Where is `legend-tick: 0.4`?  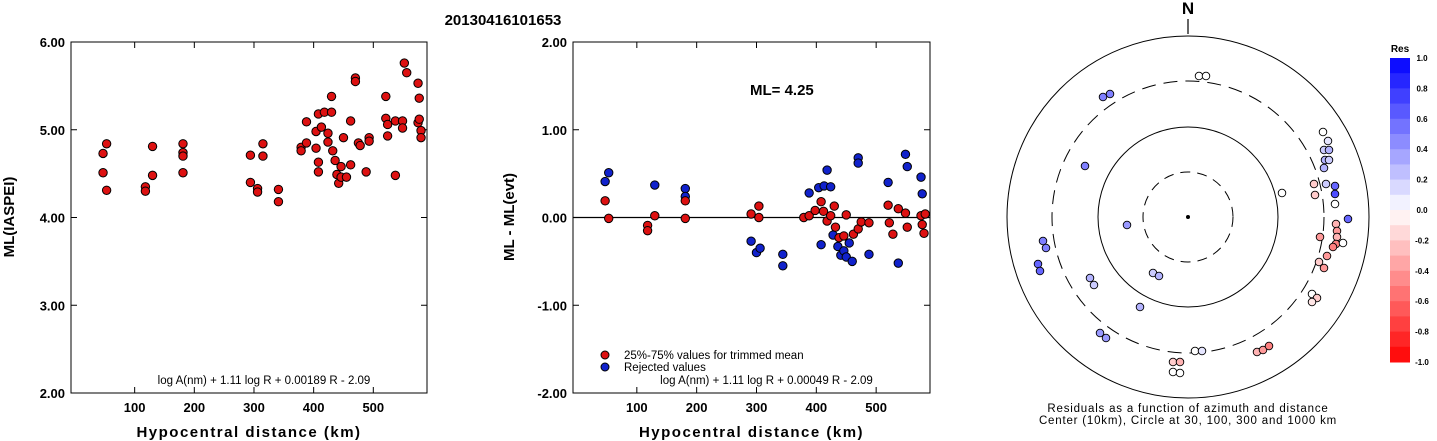
legend-tick: 0.4 is located at coordinates (1422, 149).